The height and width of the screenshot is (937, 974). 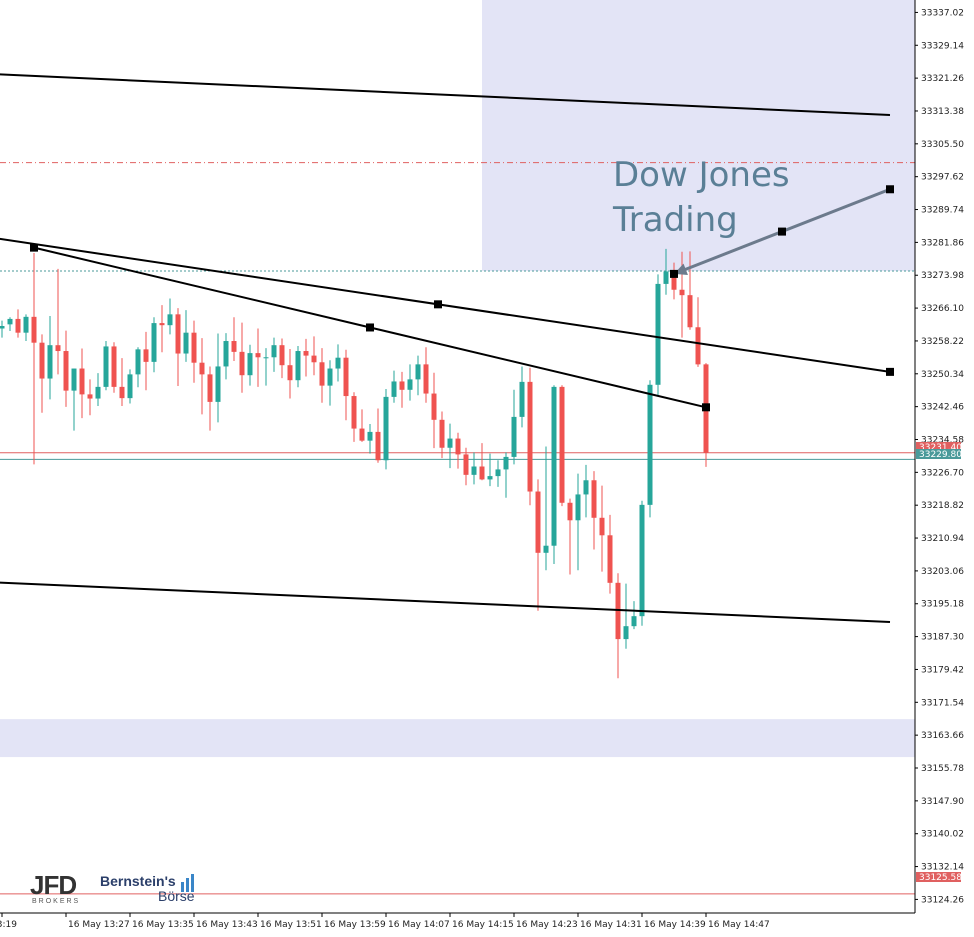 I want to click on steep-trend-line, so click(x=370, y=327).